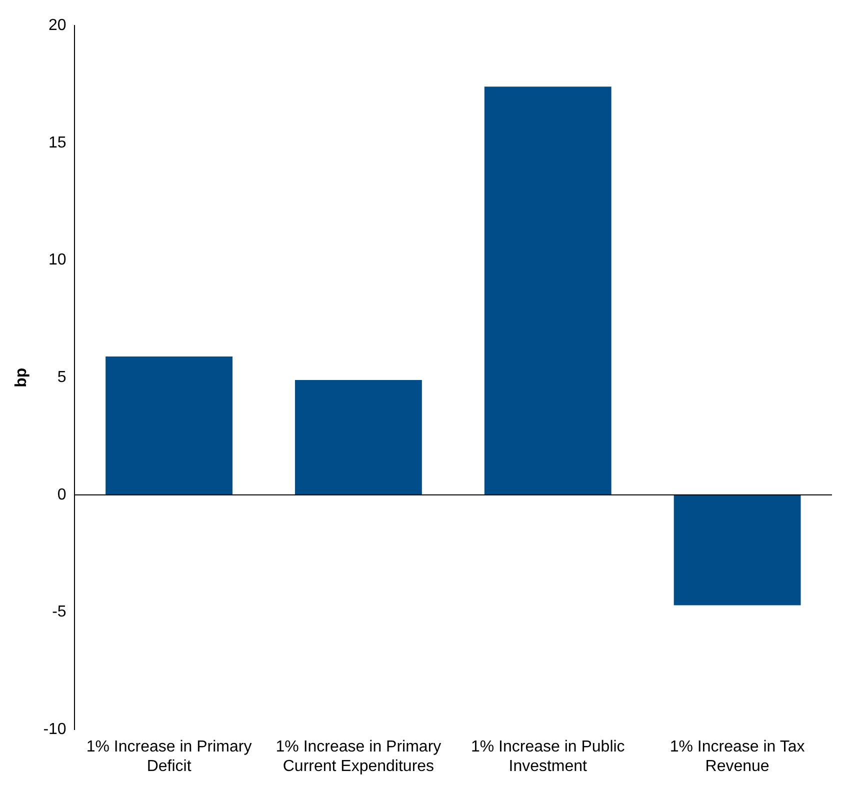 This screenshot has height=792, width=850. What do you see at coordinates (21, 378) in the screenshot?
I see `y-axis-title: bp` at bounding box center [21, 378].